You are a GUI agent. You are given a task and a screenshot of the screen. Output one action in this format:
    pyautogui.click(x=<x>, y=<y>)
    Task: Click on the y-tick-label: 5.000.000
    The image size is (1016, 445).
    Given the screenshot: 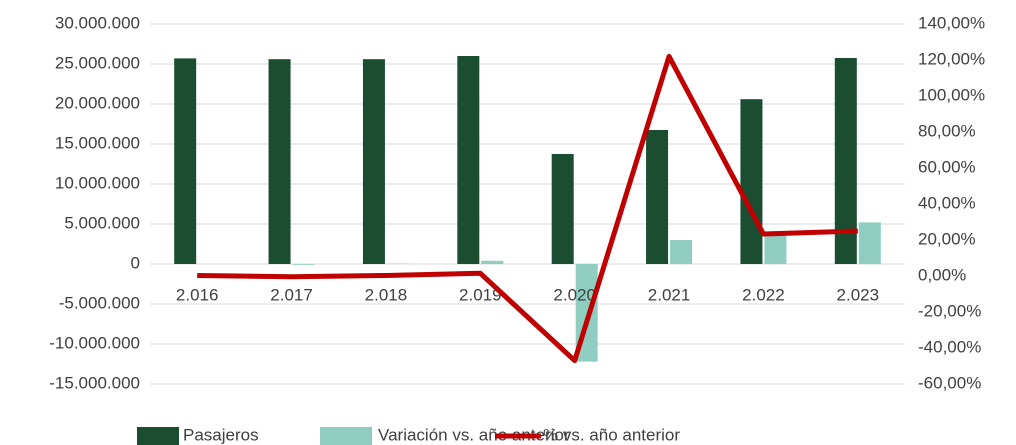 What is the action you would take?
    pyautogui.click(x=102, y=222)
    